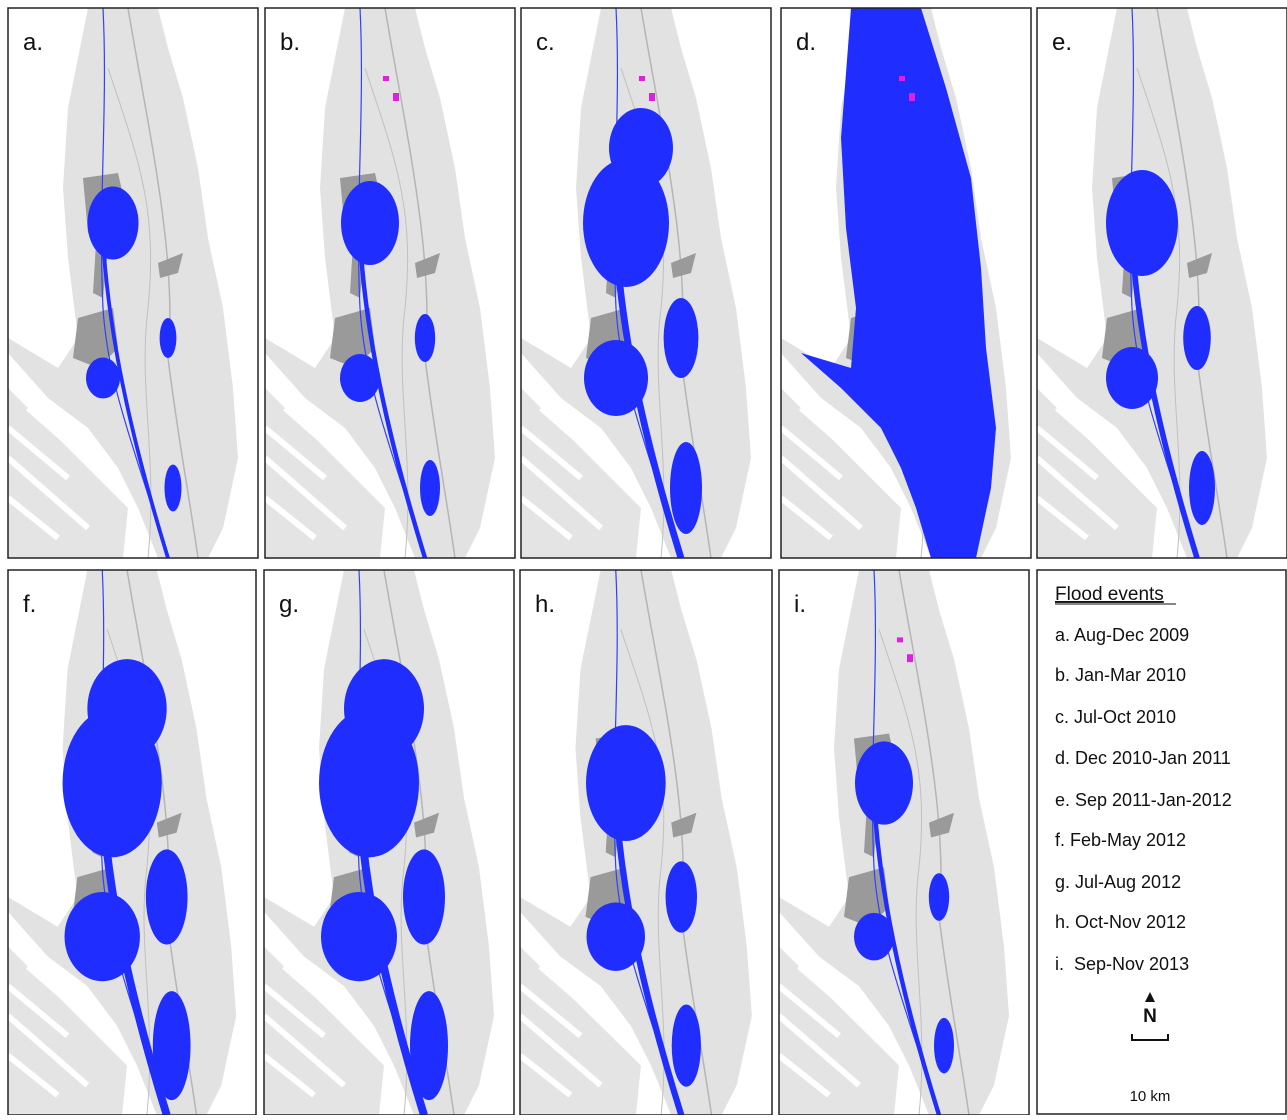  I want to click on legend-item: f. Feb-May 2012, so click(1120, 840).